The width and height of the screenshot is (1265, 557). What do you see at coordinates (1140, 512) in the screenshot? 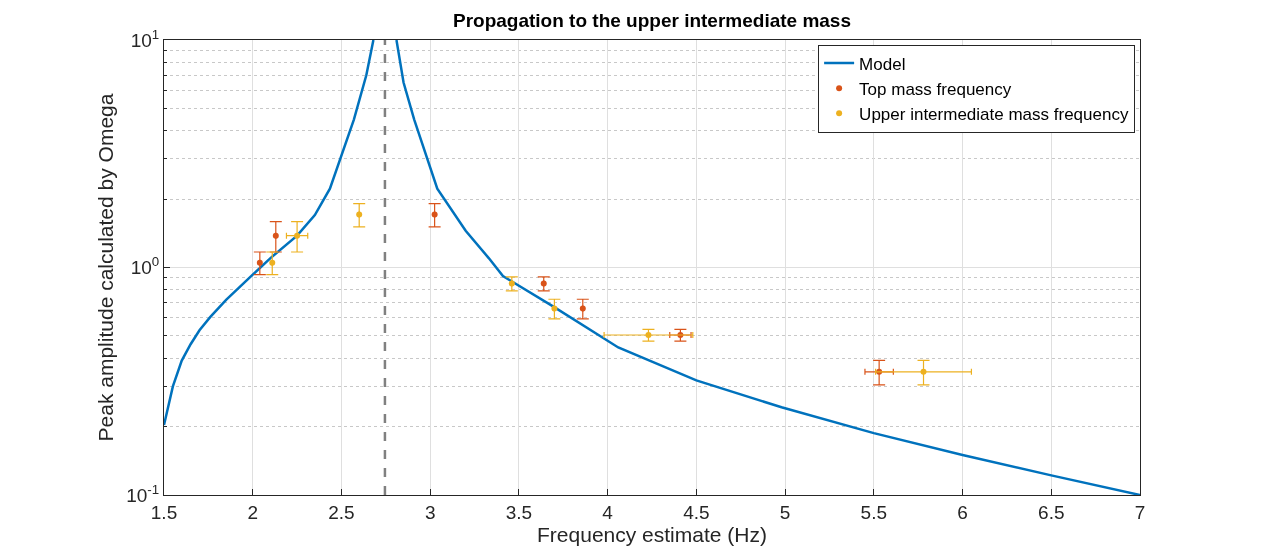
I see `x-tick-label: 7` at bounding box center [1140, 512].